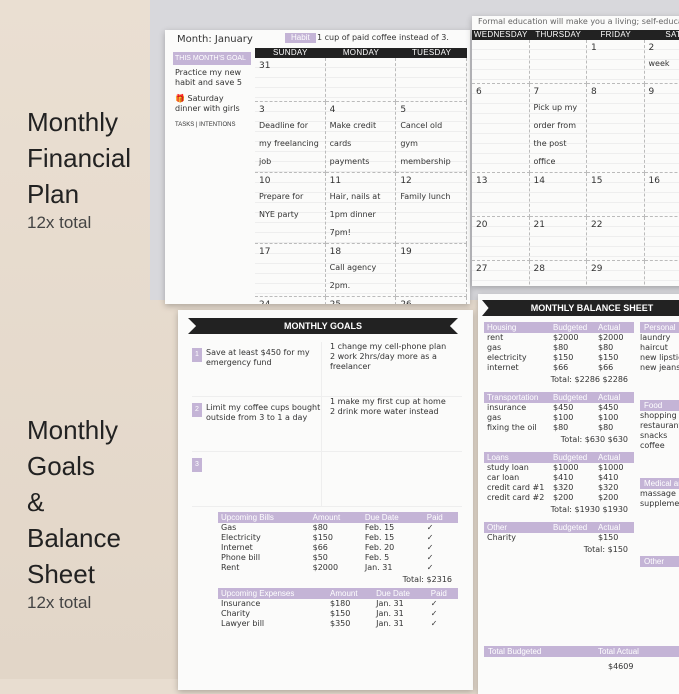  Describe the element at coordinates (559, 239) in the screenshot. I see `calendar-day-cell: 21` at that location.